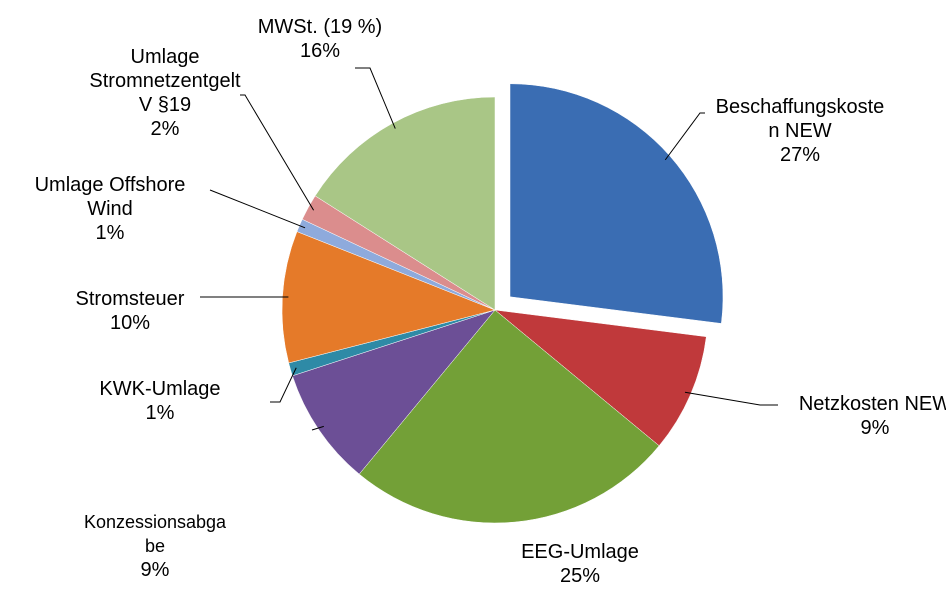 The width and height of the screenshot is (946, 589). I want to click on category-label: EEG-Umlage, so click(580, 552).